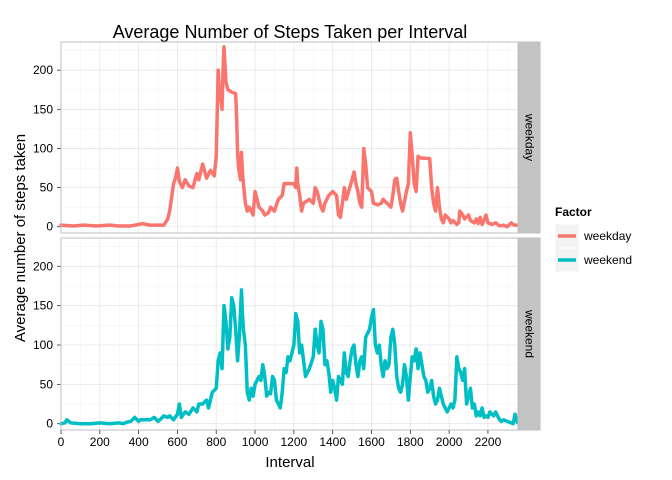 This screenshot has height=480, width=672. Describe the element at coordinates (294, 442) in the screenshot. I see `x-tick-label: 1200` at that location.